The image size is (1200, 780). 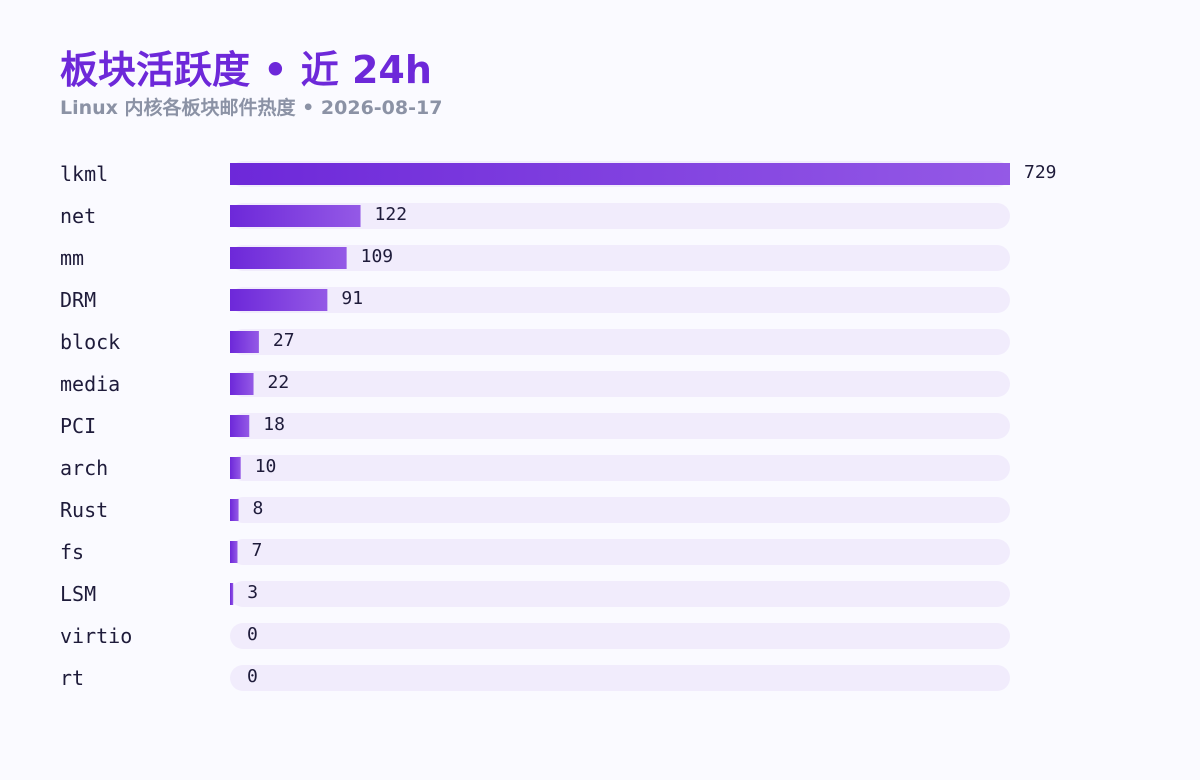 What do you see at coordinates (72, 678) in the screenshot?
I see `category-label: rt` at bounding box center [72, 678].